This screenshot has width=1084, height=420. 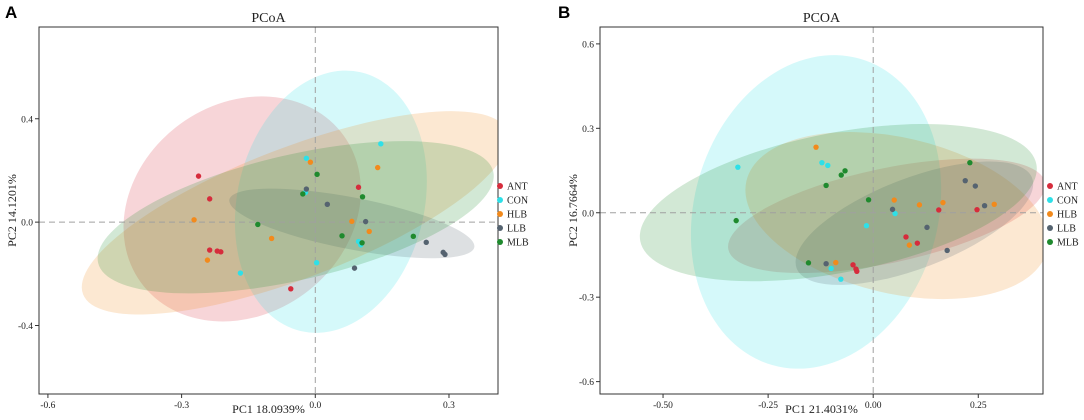 What do you see at coordinates (821, 409) in the screenshot?
I see `x-axis-label: PC1 21.4031%` at bounding box center [821, 409].